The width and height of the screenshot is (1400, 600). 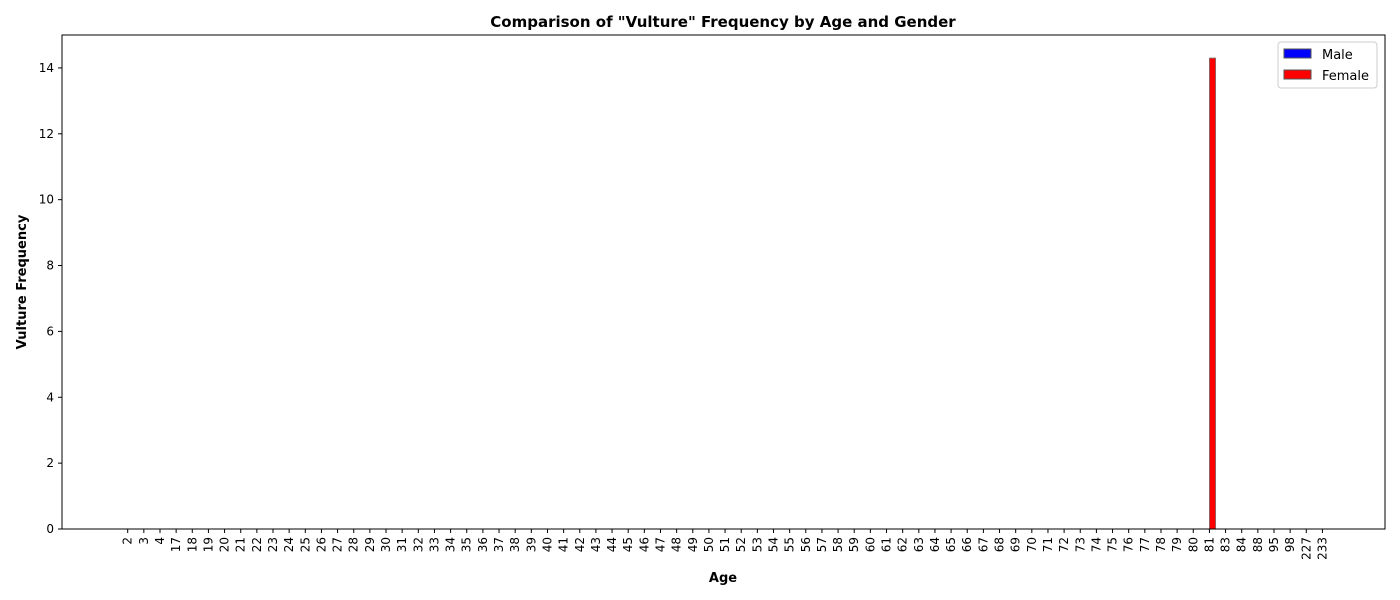 What do you see at coordinates (499, 544) in the screenshot?
I see `x-tick-label: 37` at bounding box center [499, 544].